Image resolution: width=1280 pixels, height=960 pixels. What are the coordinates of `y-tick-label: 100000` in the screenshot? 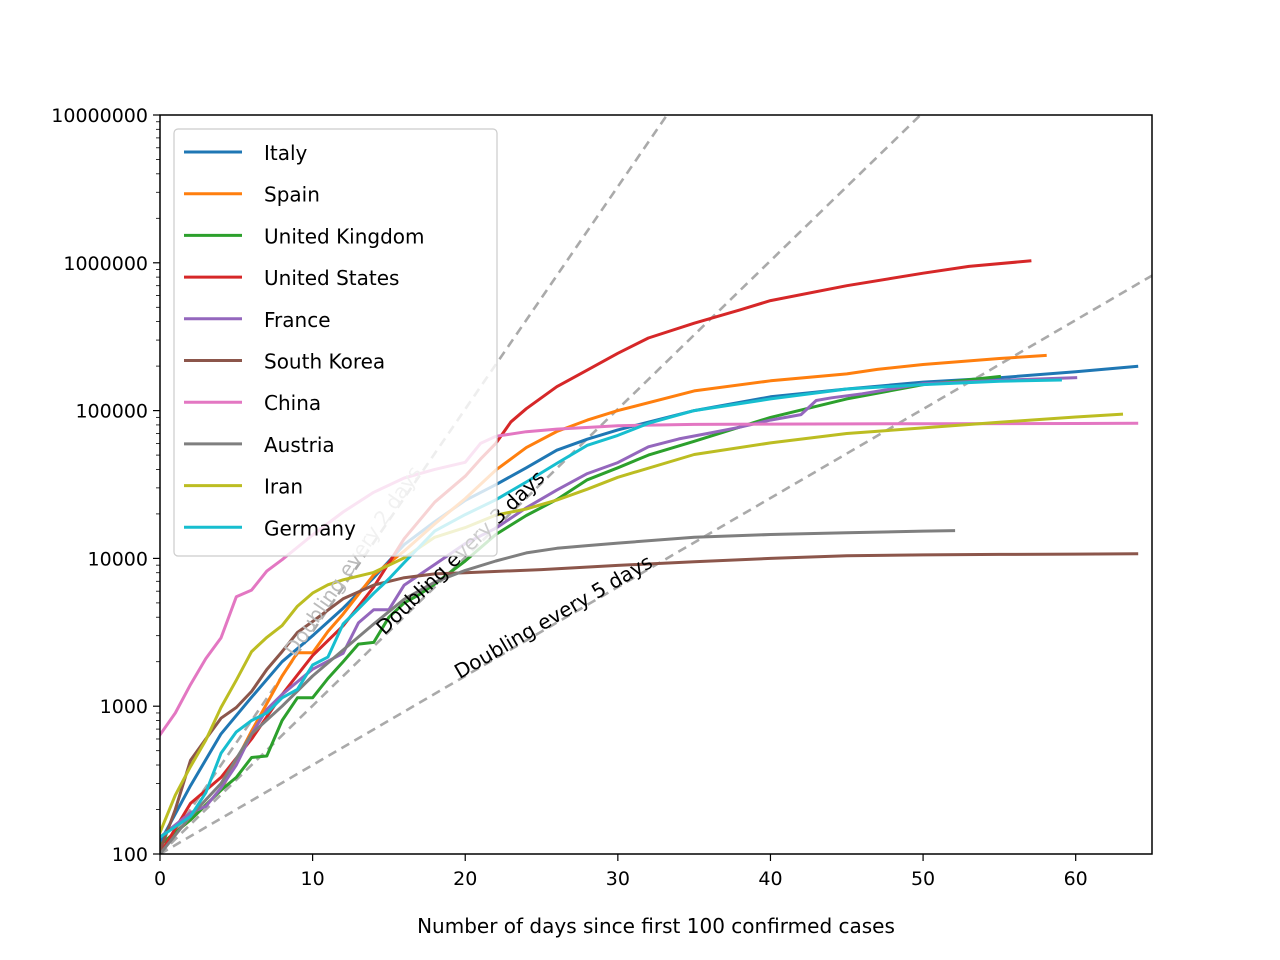 It's located at (111, 412).